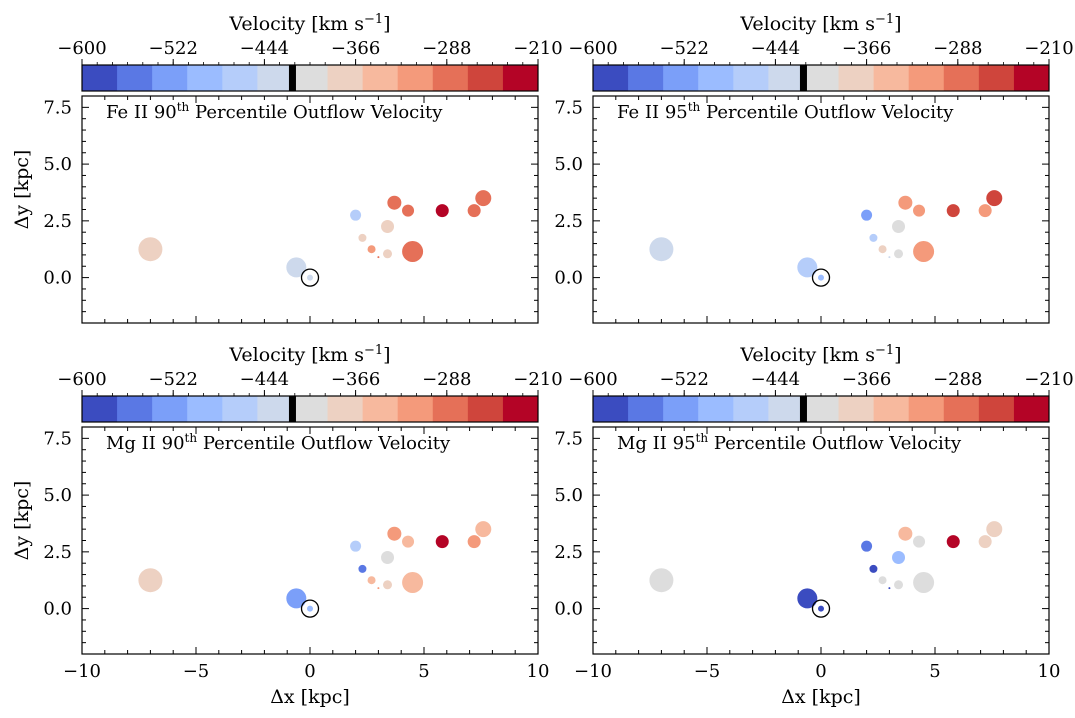 The height and width of the screenshot is (718, 1075). I want to click on colorbar-label-close: ], so click(386, 24).